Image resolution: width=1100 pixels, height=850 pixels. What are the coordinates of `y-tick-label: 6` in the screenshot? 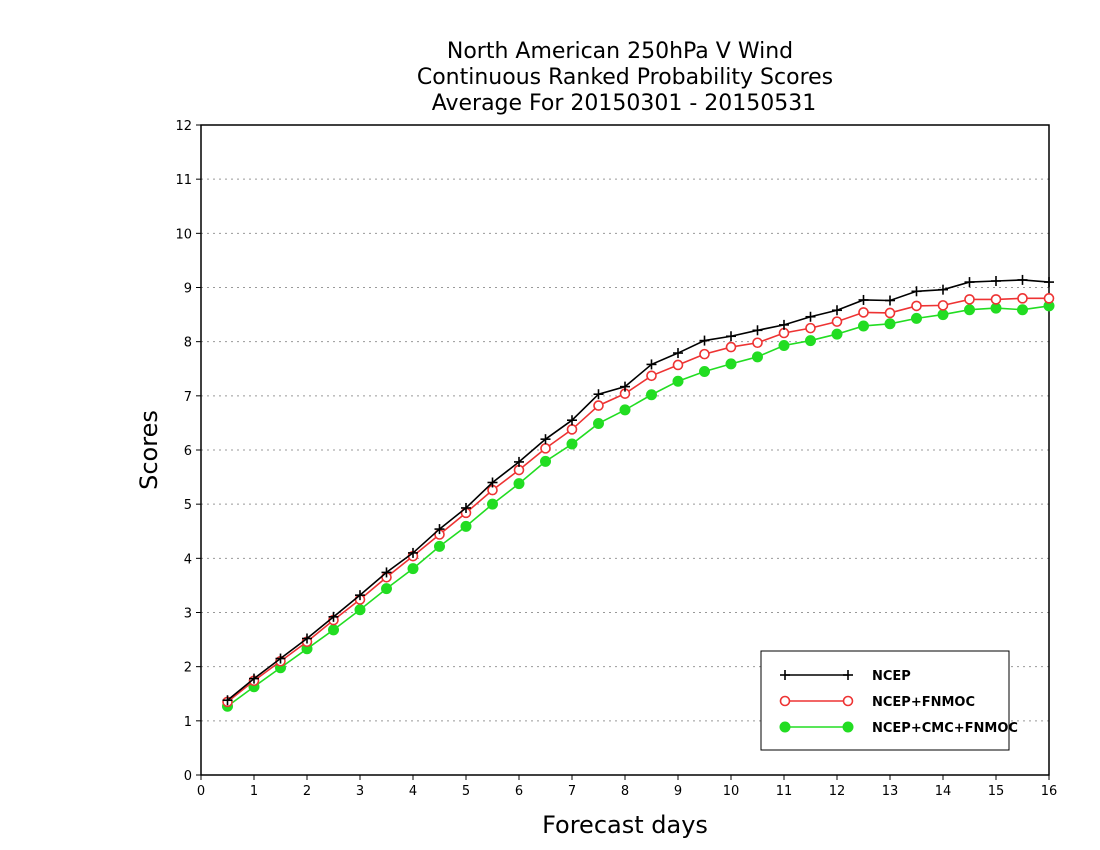 It's located at (188, 451).